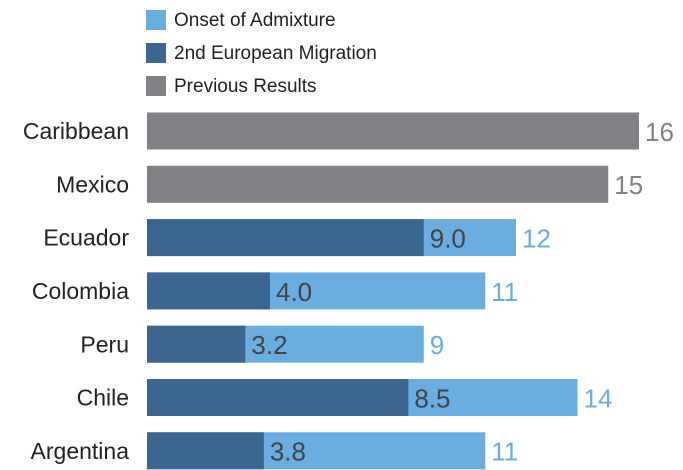 This screenshot has height=470, width=683. What do you see at coordinates (437, 345) in the screenshot?
I see `value-label: 9` at bounding box center [437, 345].